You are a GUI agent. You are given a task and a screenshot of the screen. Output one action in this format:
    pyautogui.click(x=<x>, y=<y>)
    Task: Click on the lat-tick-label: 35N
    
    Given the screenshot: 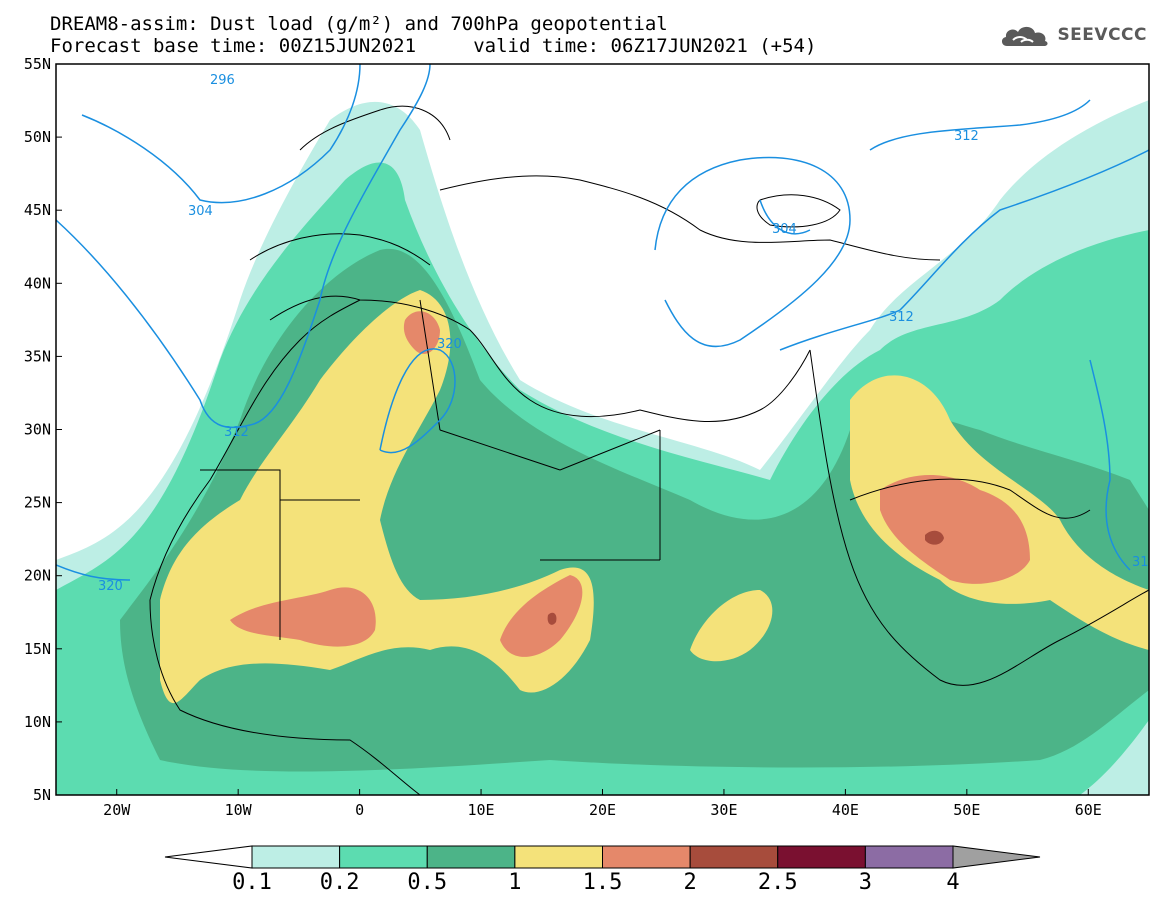 What is the action you would take?
    pyautogui.click(x=37, y=356)
    